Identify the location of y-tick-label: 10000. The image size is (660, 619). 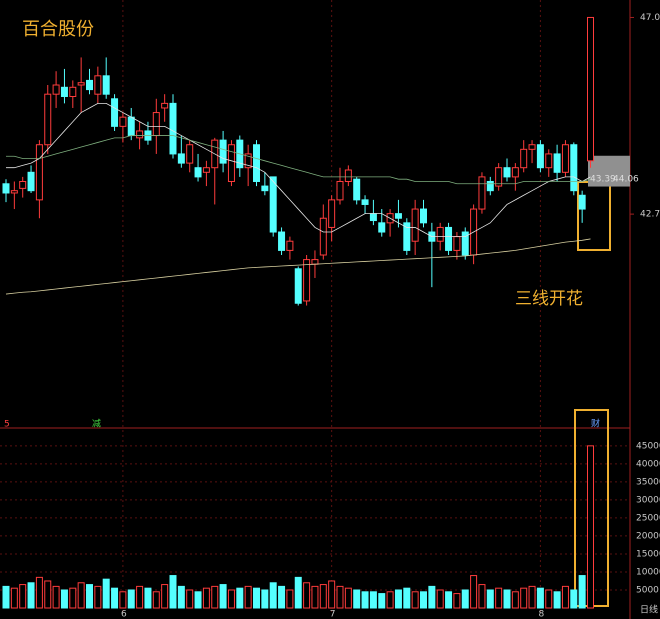
(648, 572).